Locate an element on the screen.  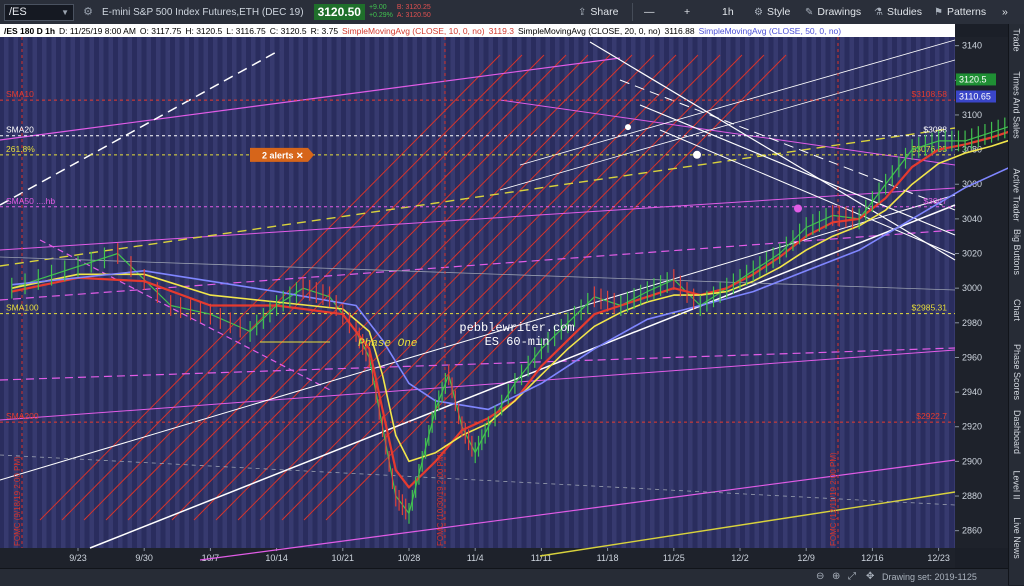
bar-range: R: 3.75 is located at coordinates (324, 30).